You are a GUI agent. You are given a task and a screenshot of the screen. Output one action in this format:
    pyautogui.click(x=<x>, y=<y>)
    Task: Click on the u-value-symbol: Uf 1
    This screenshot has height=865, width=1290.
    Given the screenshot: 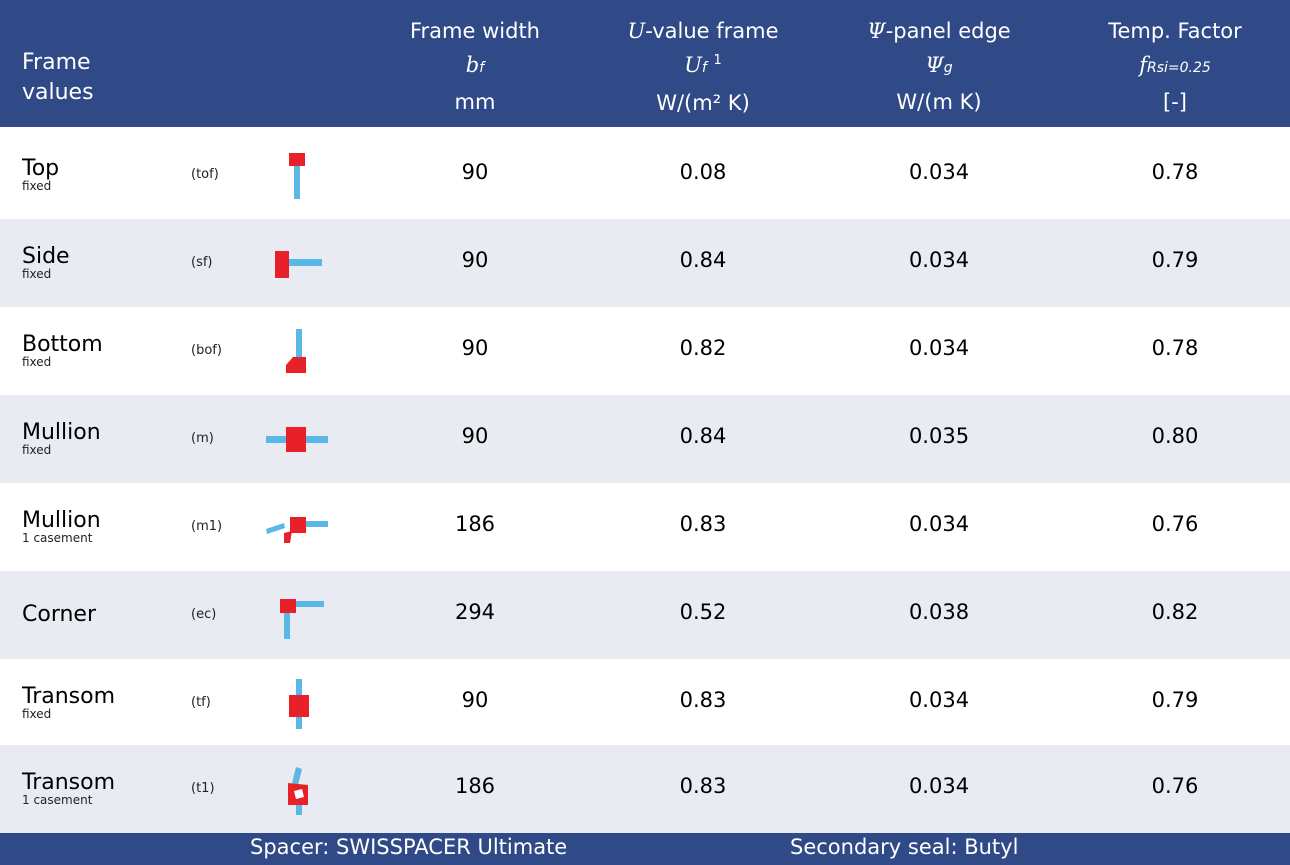 What is the action you would take?
    pyautogui.click(x=703, y=65)
    